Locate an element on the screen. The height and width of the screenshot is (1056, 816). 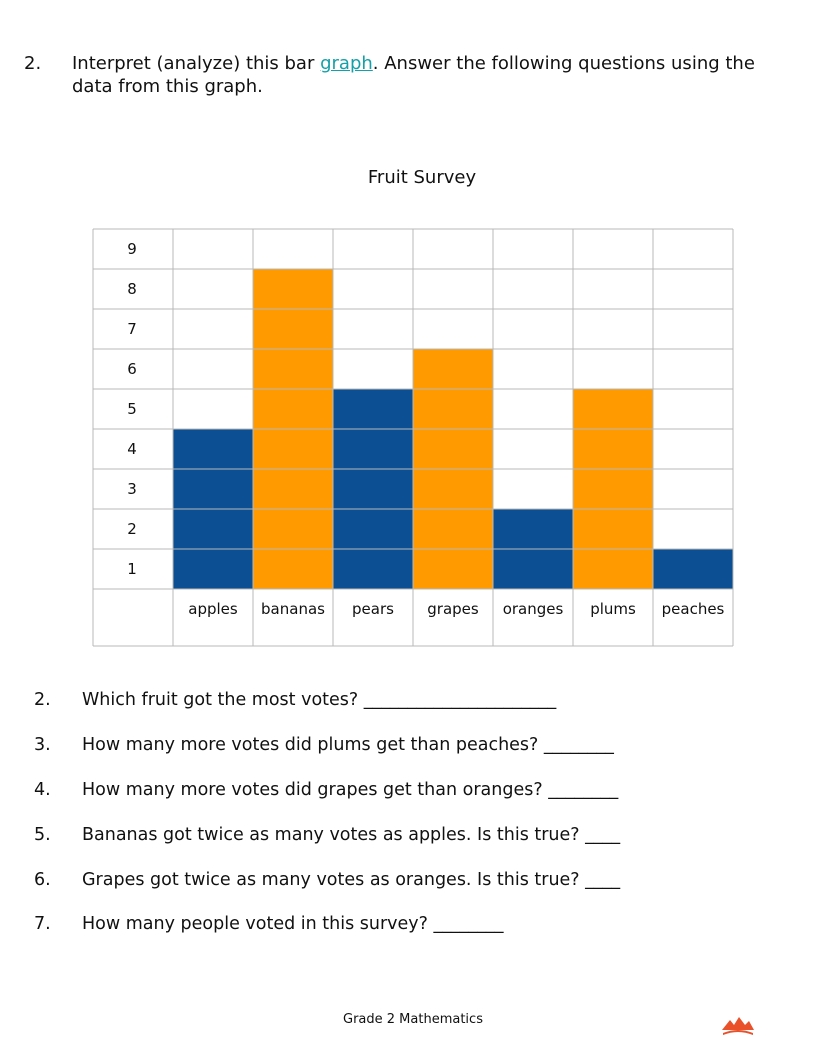
y-tick-label: 8 is located at coordinates (132, 289).